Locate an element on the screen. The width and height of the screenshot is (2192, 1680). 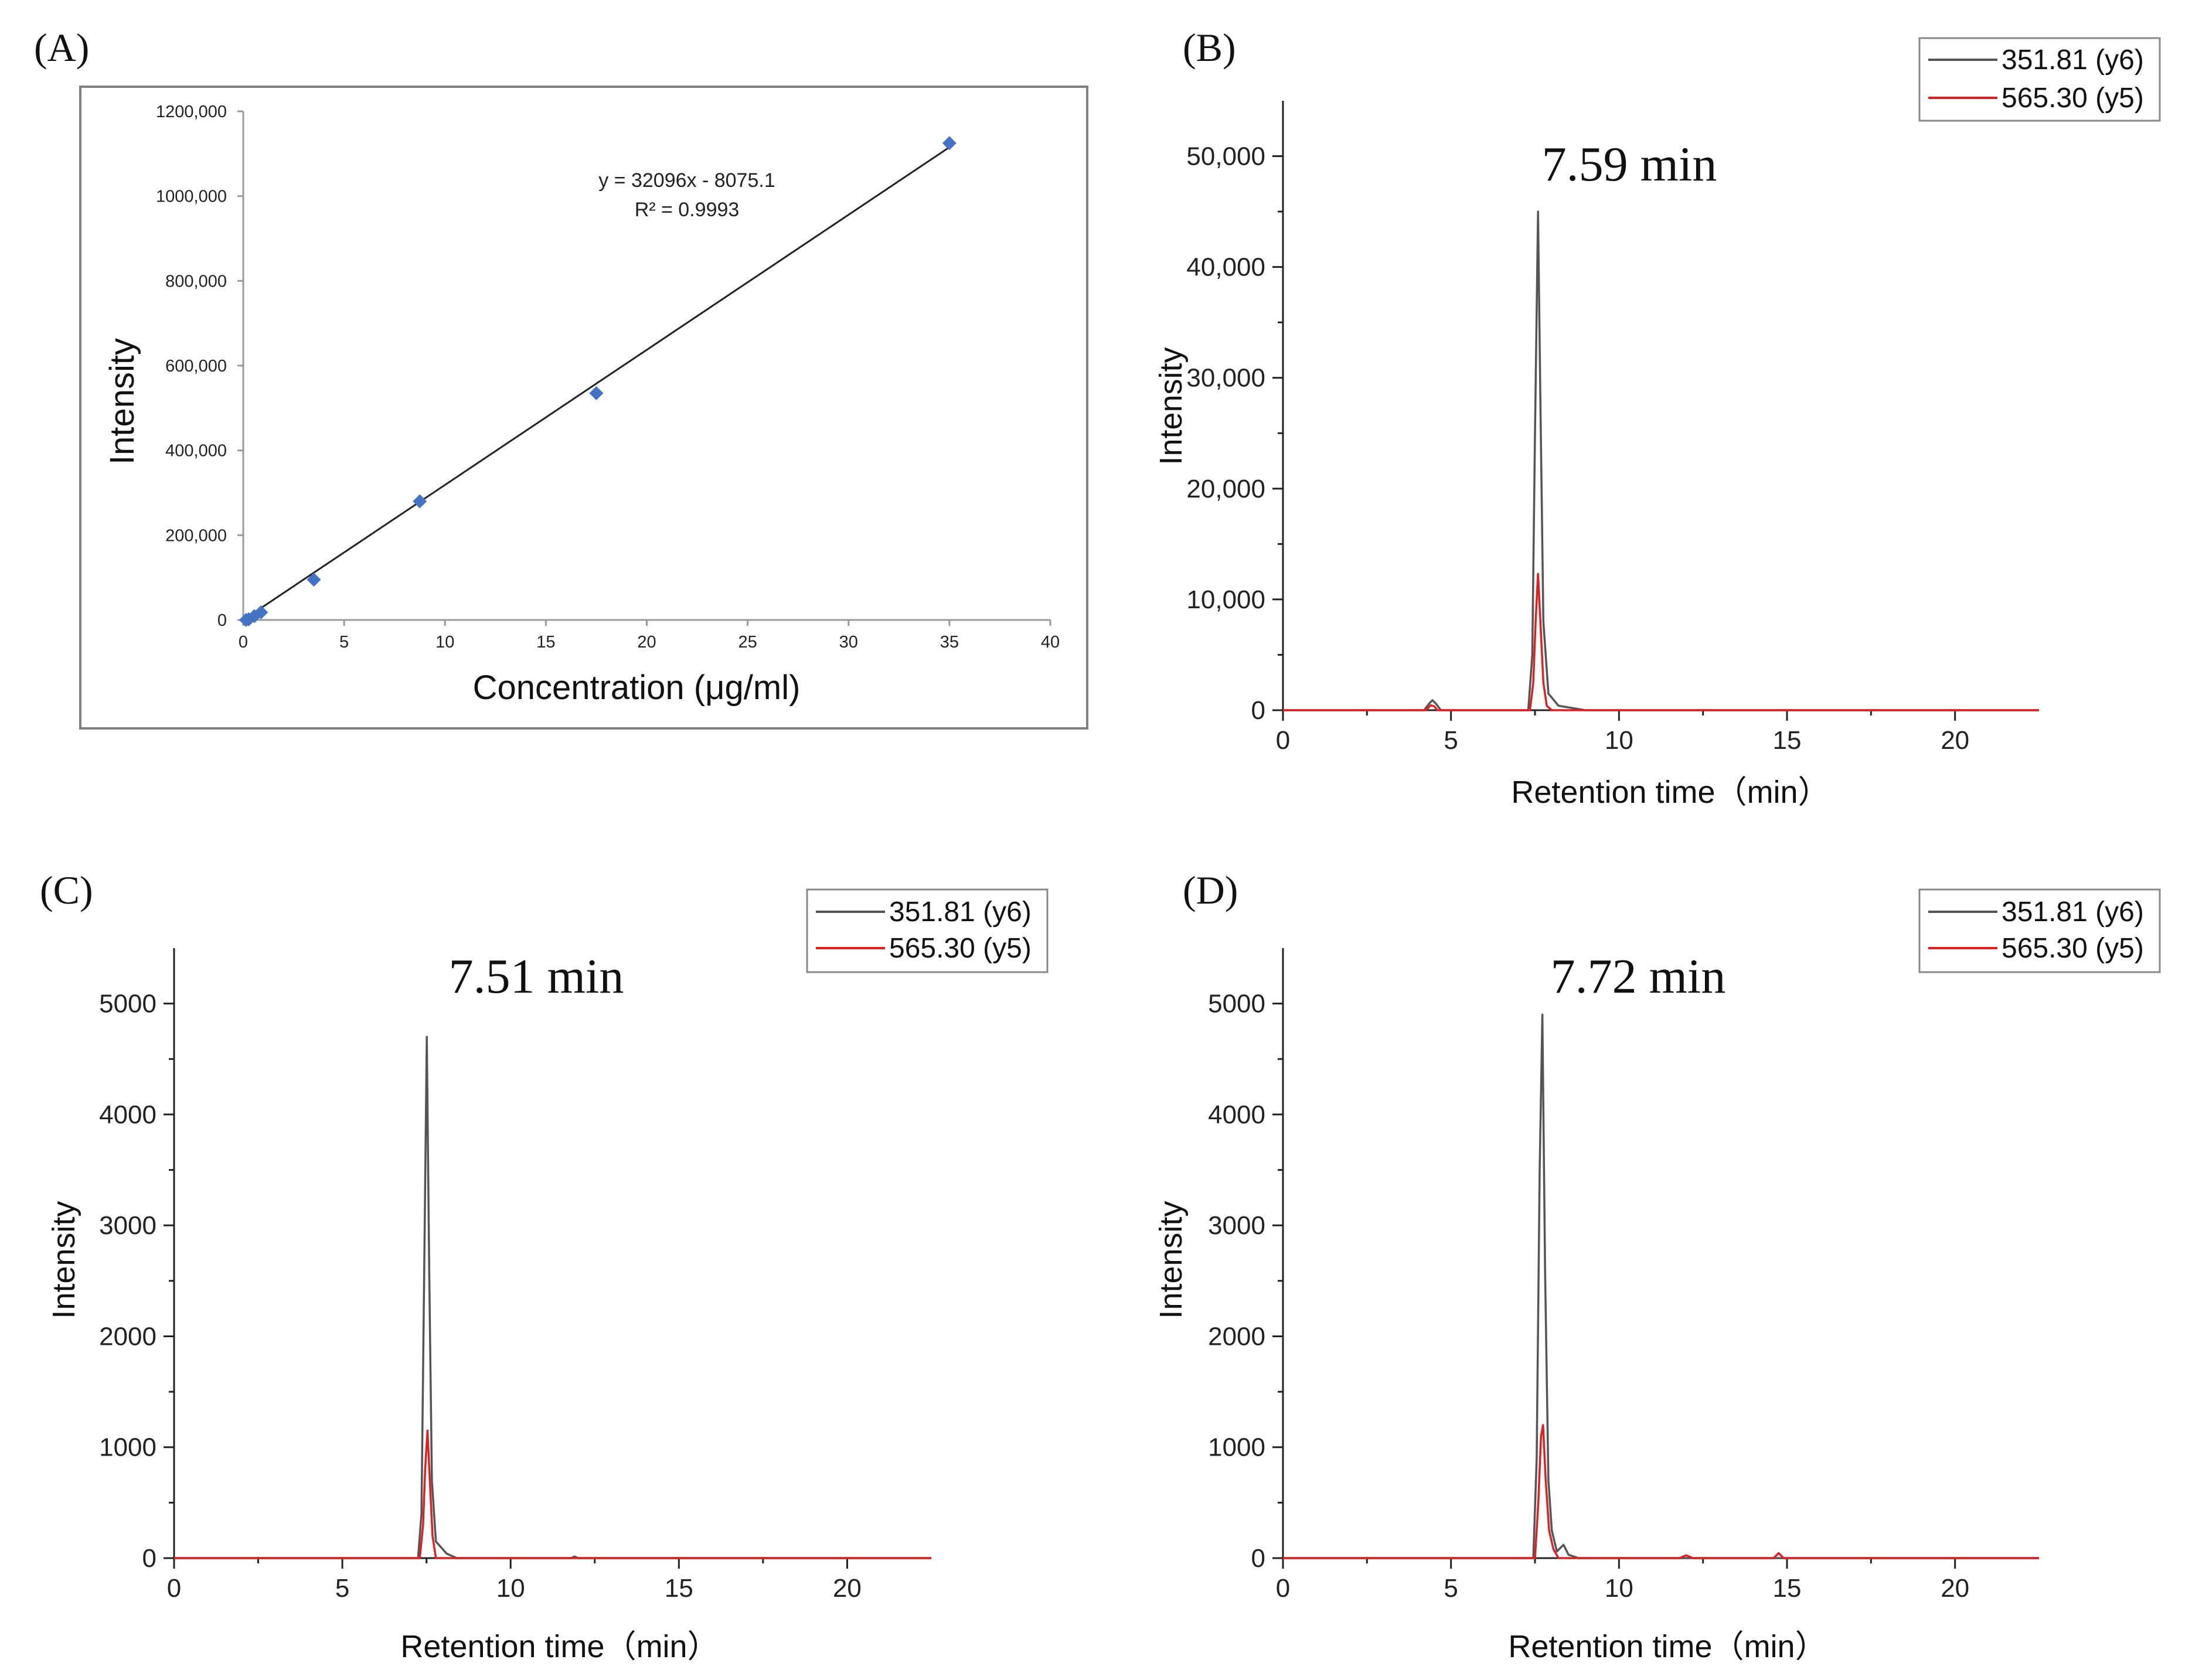
peak-annotation: 7.51 min is located at coordinates (536, 976).